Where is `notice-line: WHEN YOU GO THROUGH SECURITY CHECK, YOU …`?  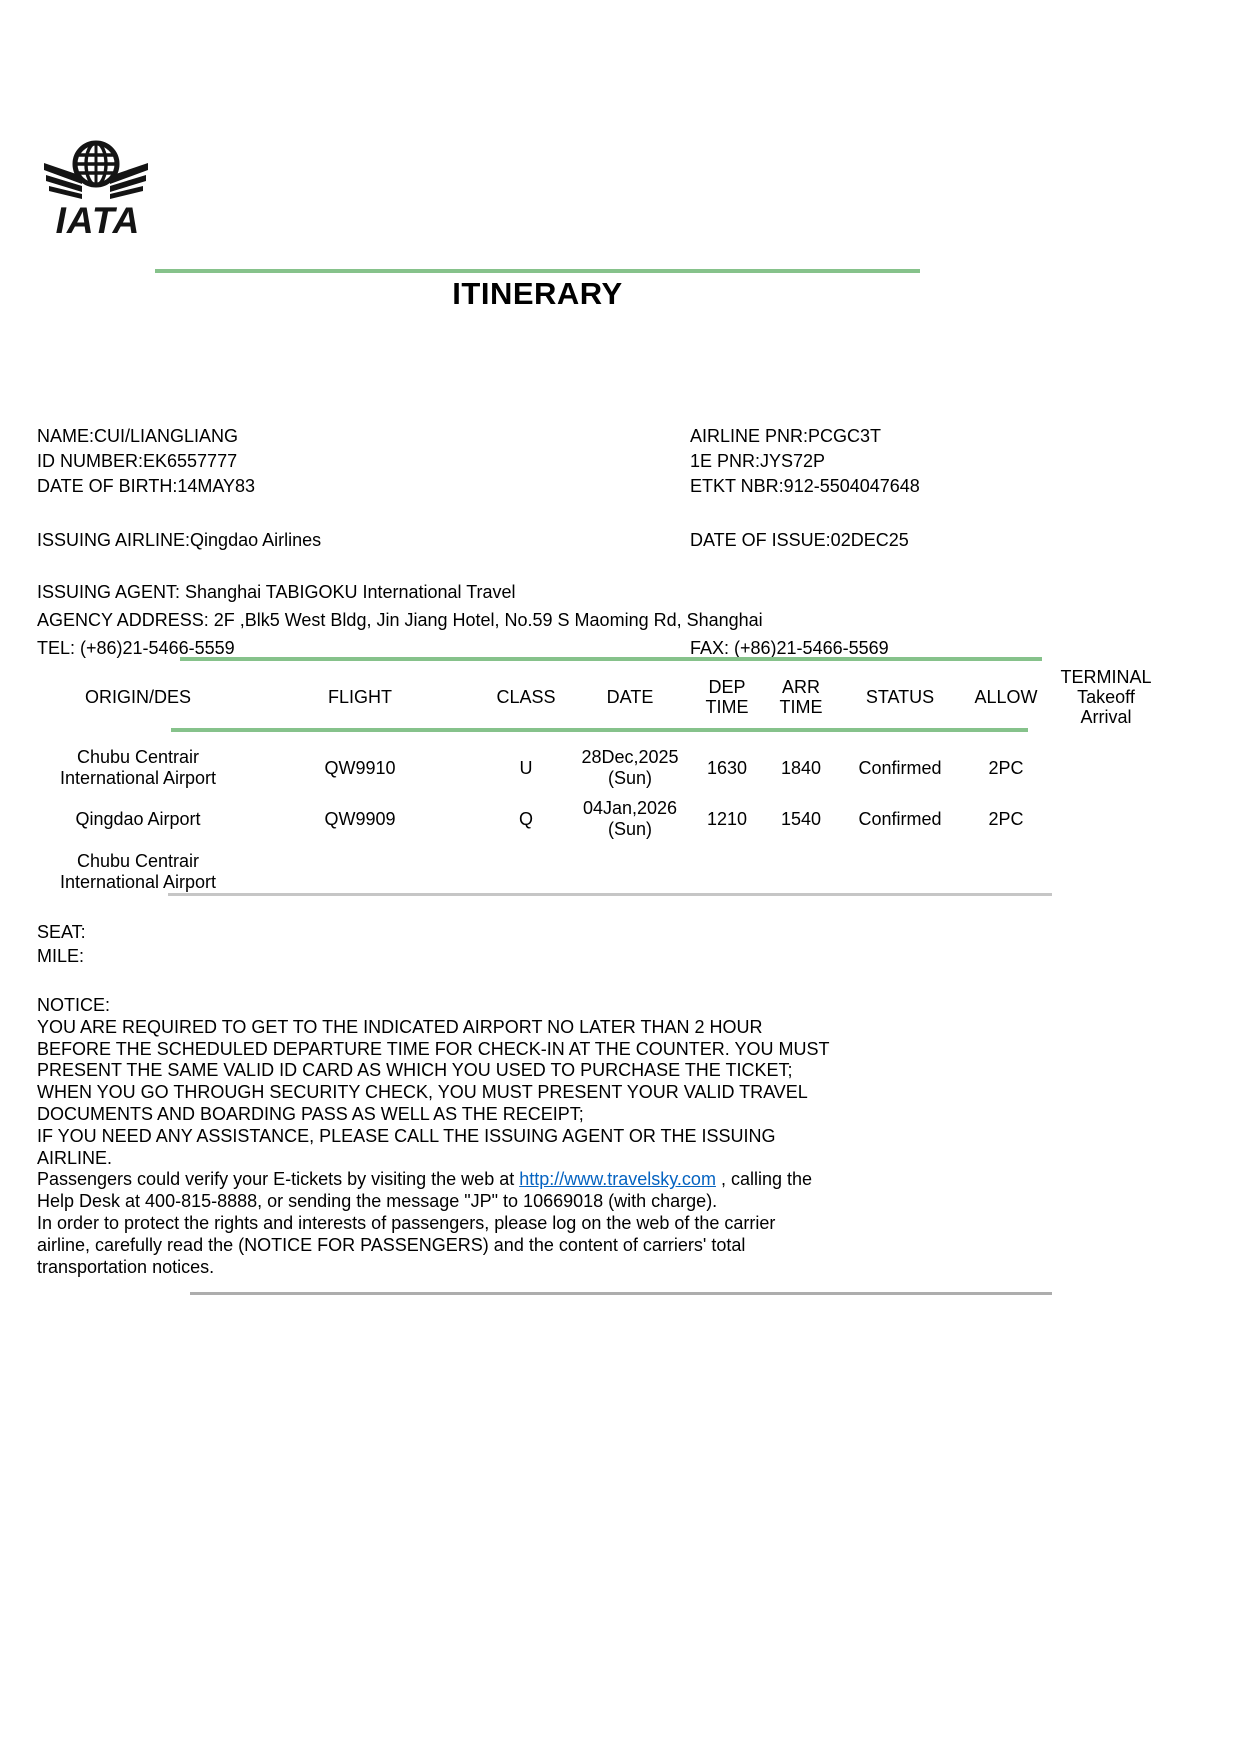 notice-line: WHEN YOU GO THROUGH SECURITY CHECK, YOU … is located at coordinates (422, 1092).